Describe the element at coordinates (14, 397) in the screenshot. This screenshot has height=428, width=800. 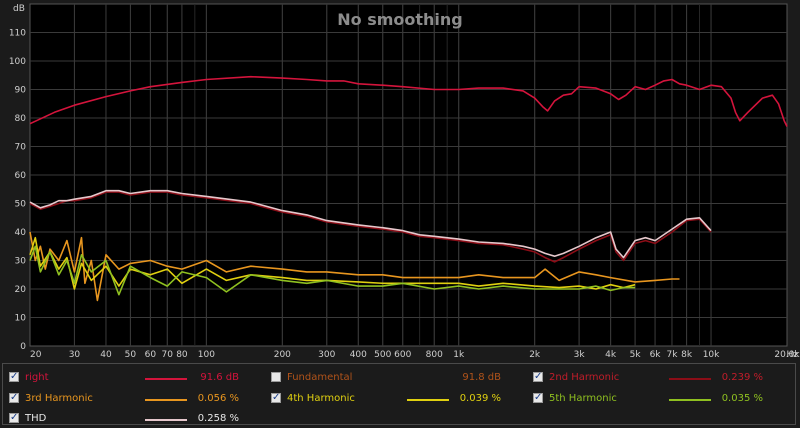
I see `legend-checkbox-3rd-harmonic: ✓` at that location.